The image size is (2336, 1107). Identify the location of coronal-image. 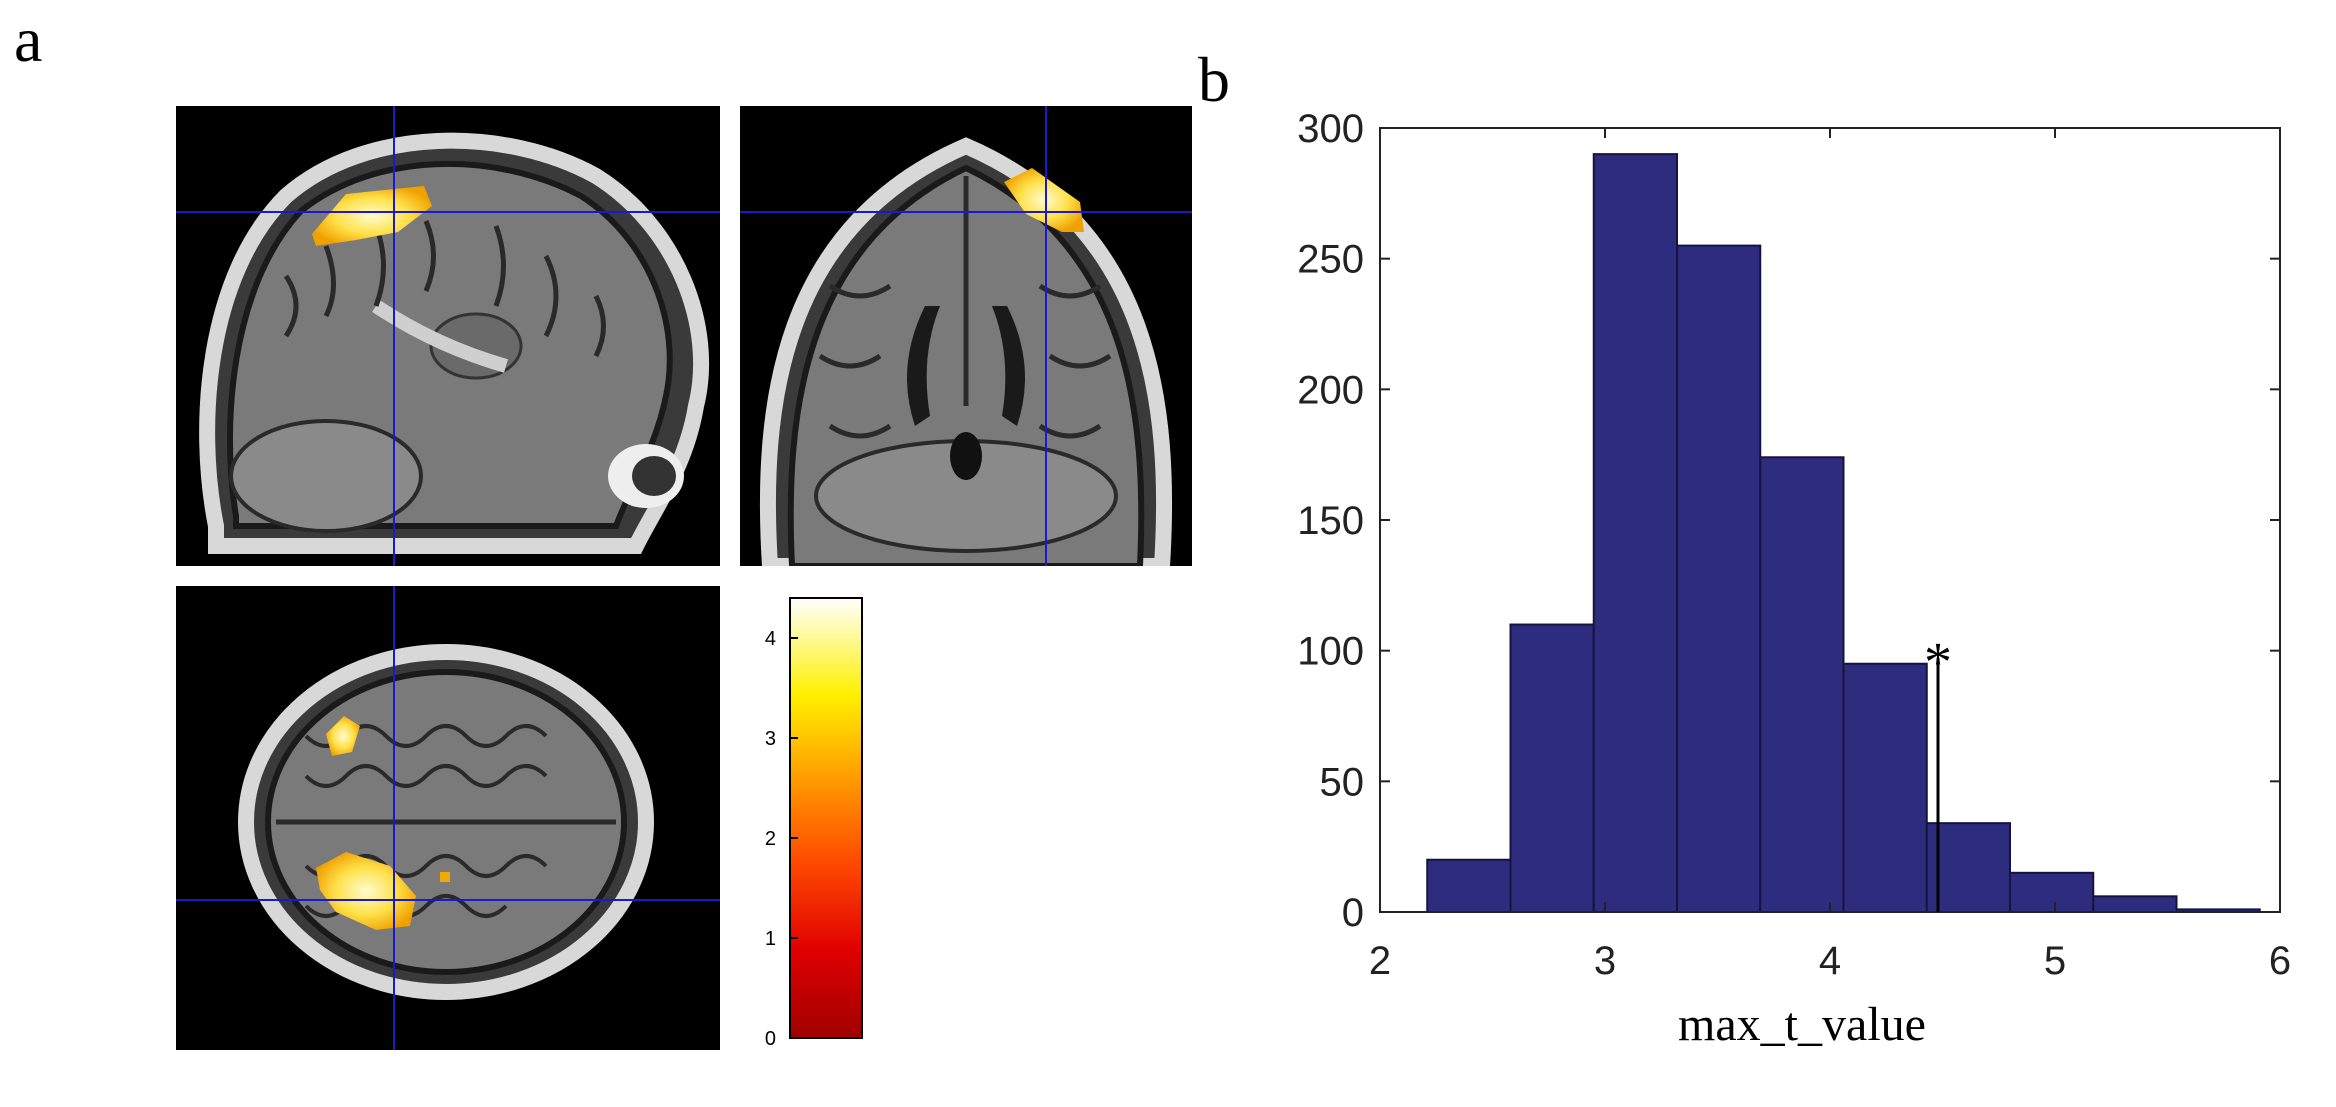
(966, 336).